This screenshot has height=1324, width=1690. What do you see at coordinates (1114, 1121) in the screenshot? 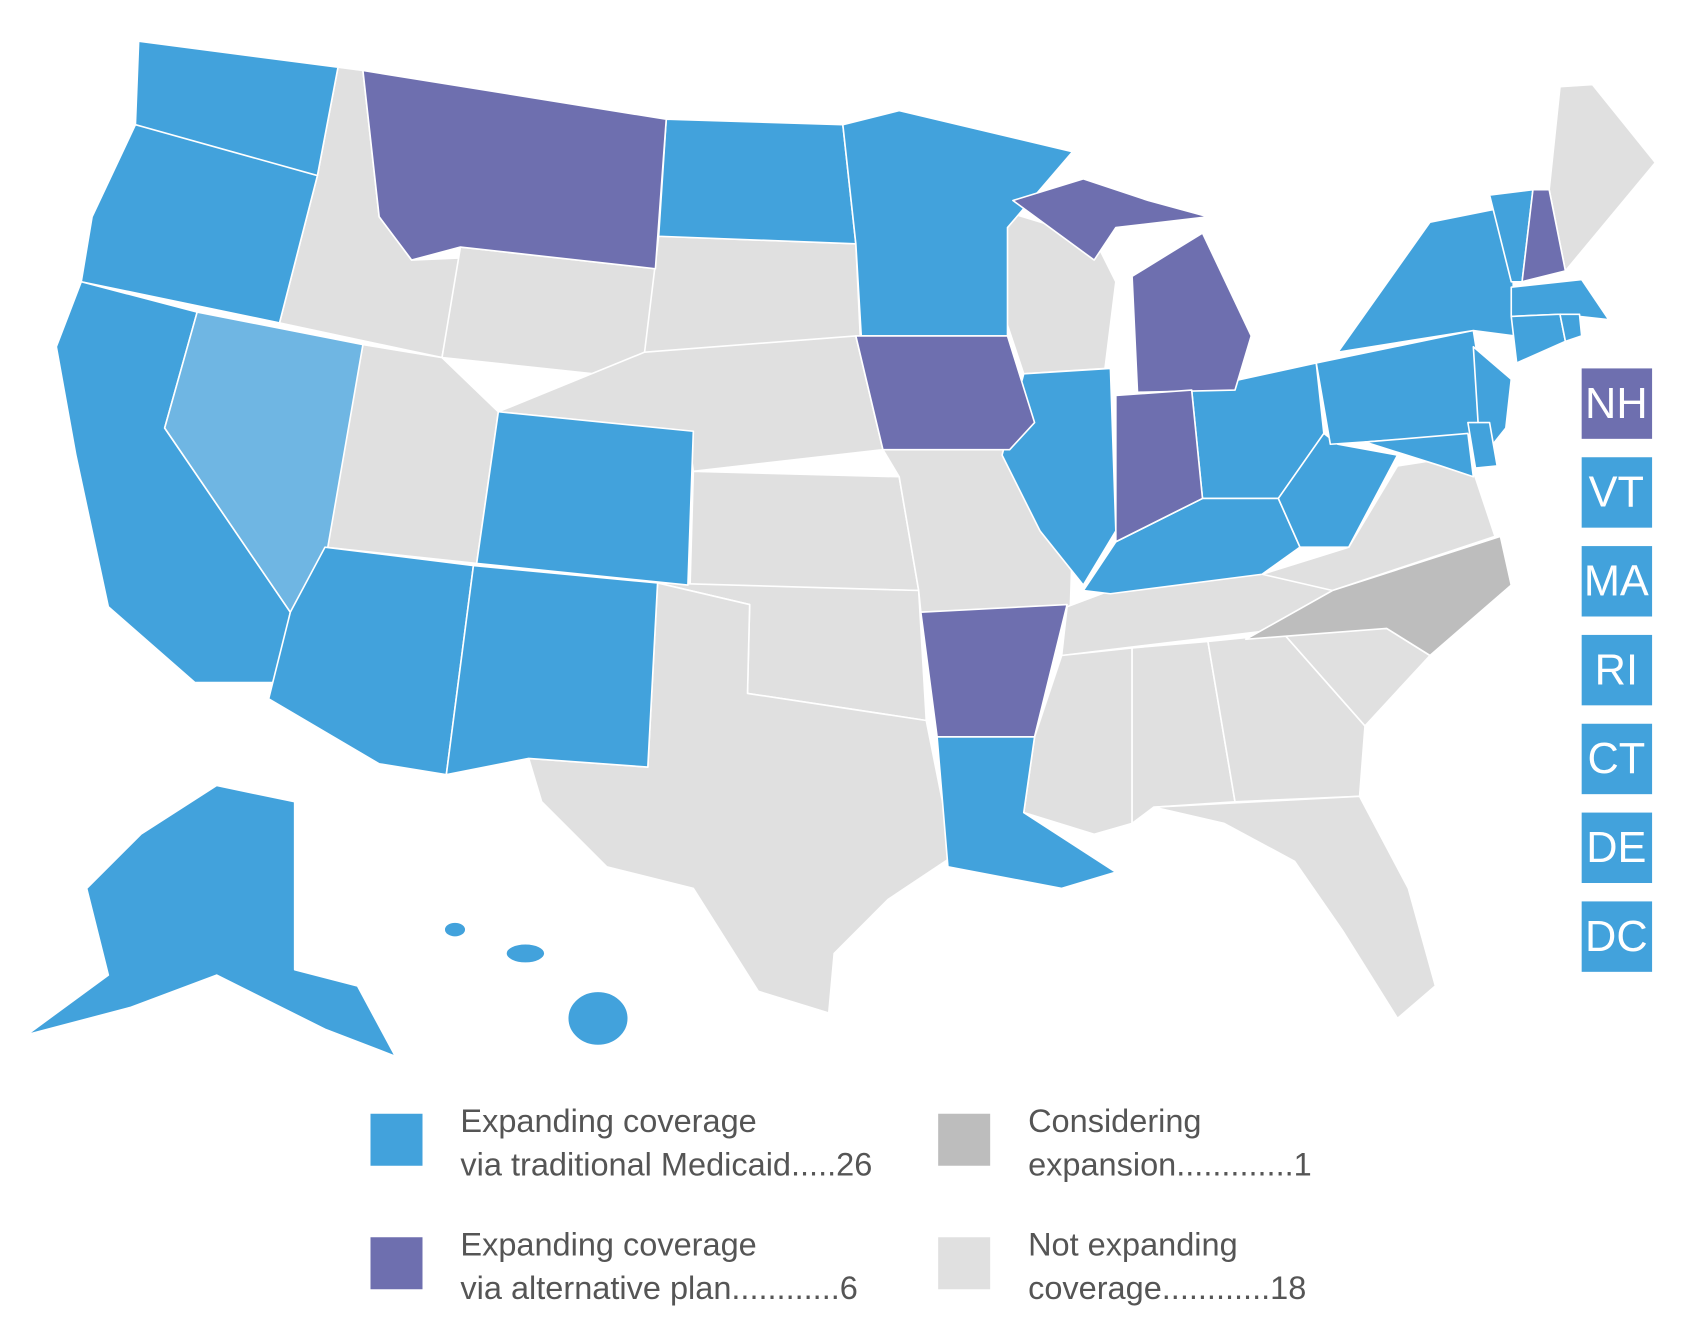
I see `legend-label: Considering` at bounding box center [1114, 1121].